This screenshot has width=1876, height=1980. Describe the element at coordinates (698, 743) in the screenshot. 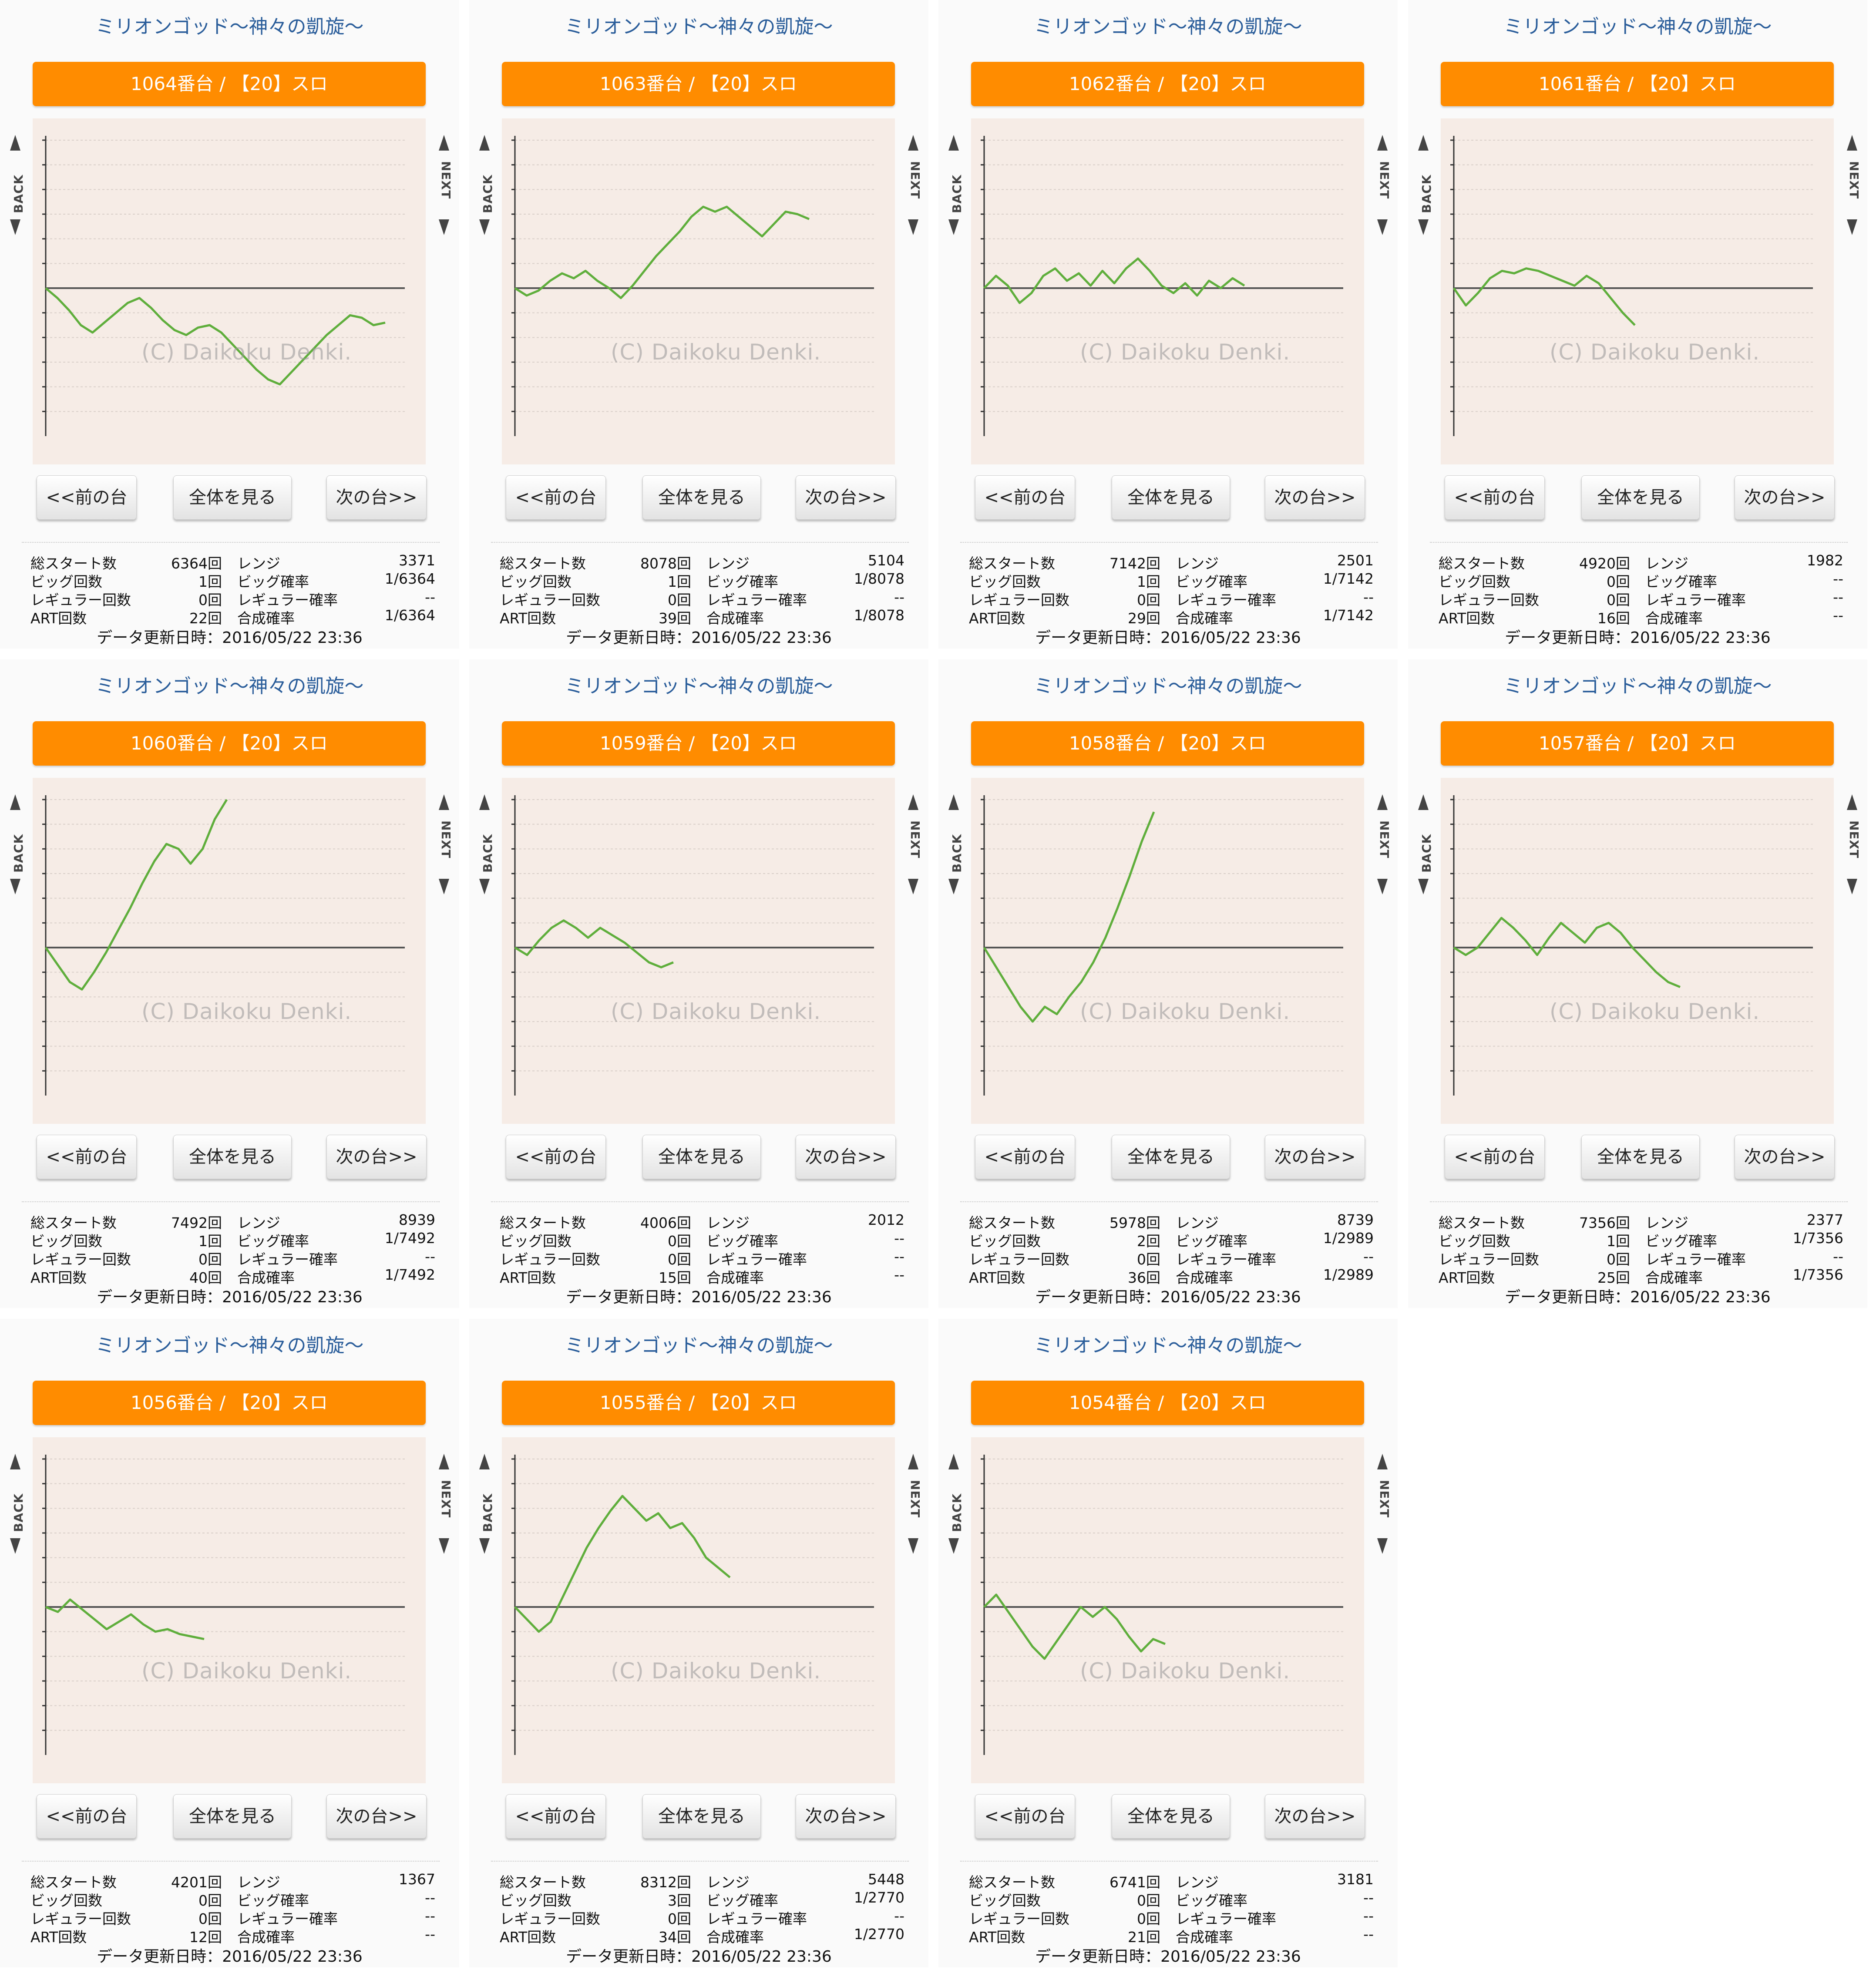

I see `machine-header: 1059番台 / 【20】スロ` at that location.